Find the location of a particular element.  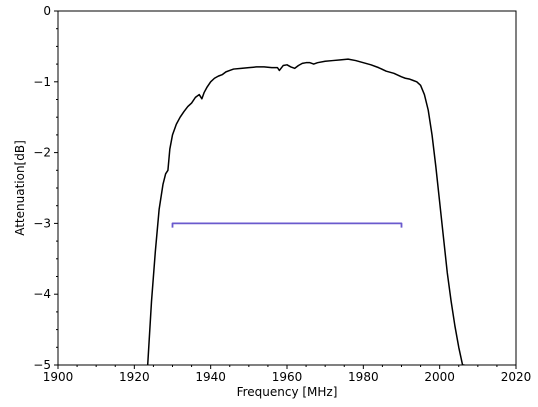

x-tick-label: 1980 is located at coordinates (363, 377).